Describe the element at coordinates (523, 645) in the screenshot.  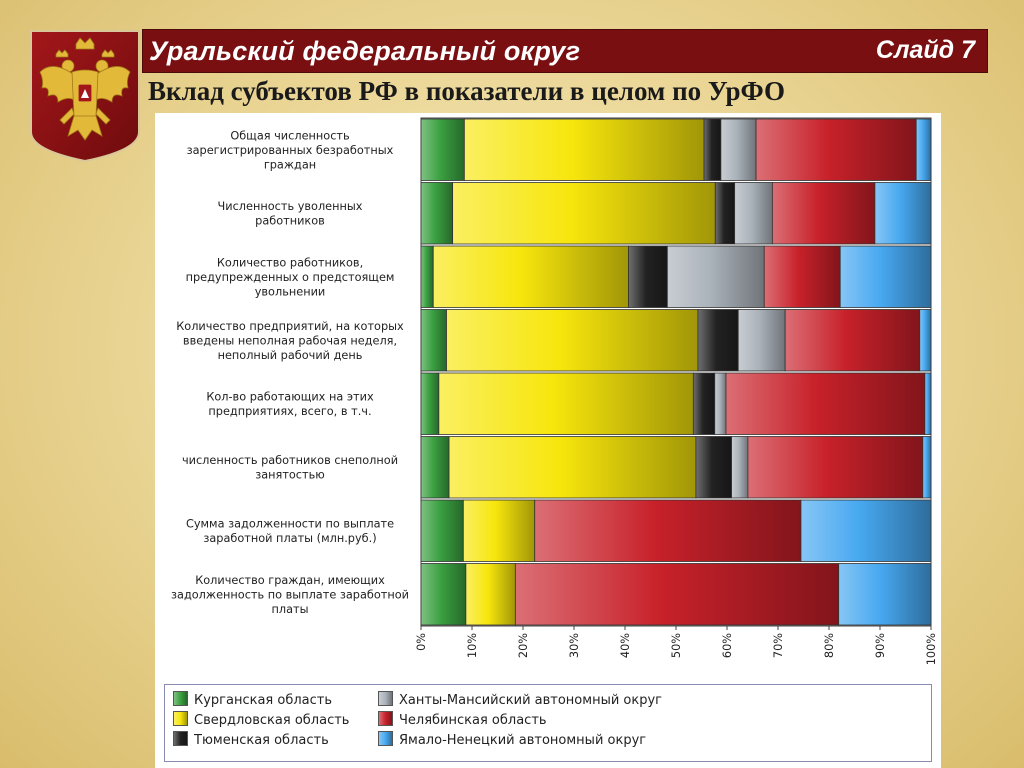
I see `x-tick-label: 20%` at that location.